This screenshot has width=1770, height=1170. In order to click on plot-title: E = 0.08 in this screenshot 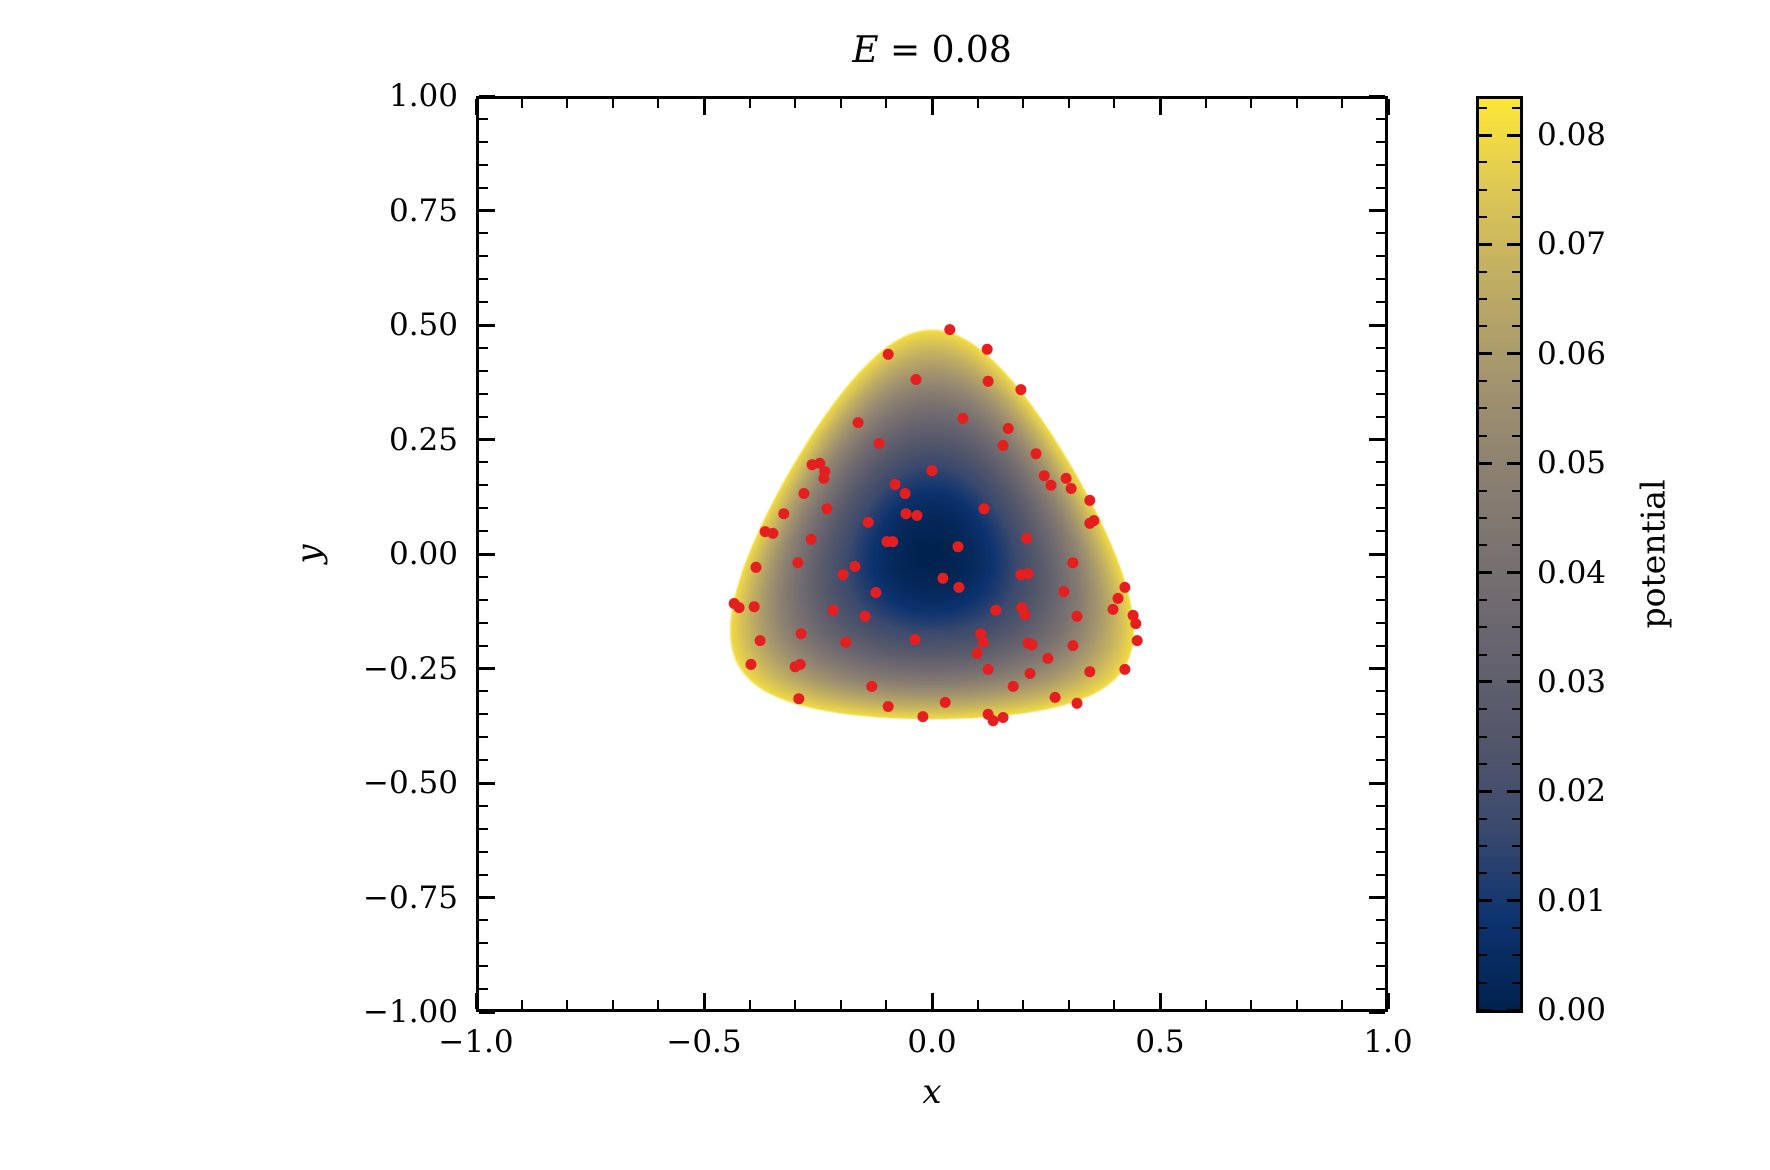, I will do `click(932, 50)`.